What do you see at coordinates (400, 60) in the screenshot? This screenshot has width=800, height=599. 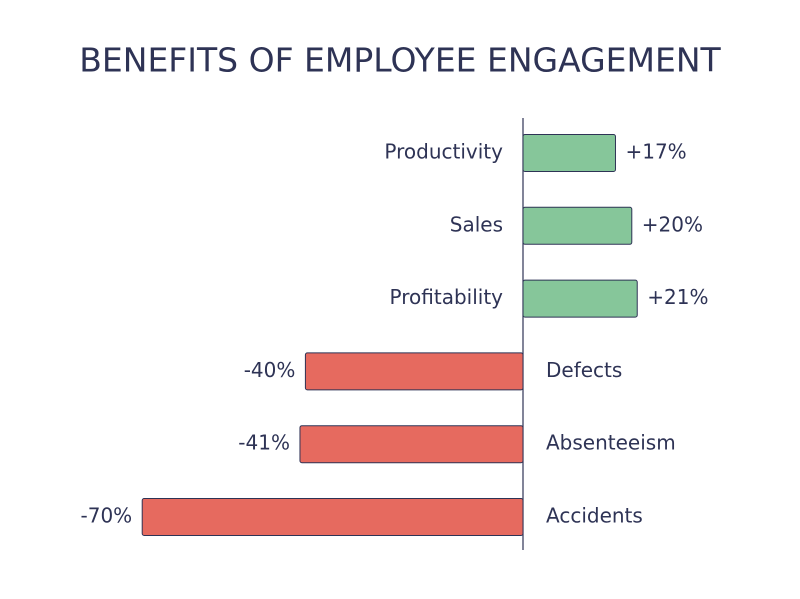 I see `chart-title: BENEFITS OF EMPLOYEE ENGAGEMENT` at bounding box center [400, 60].